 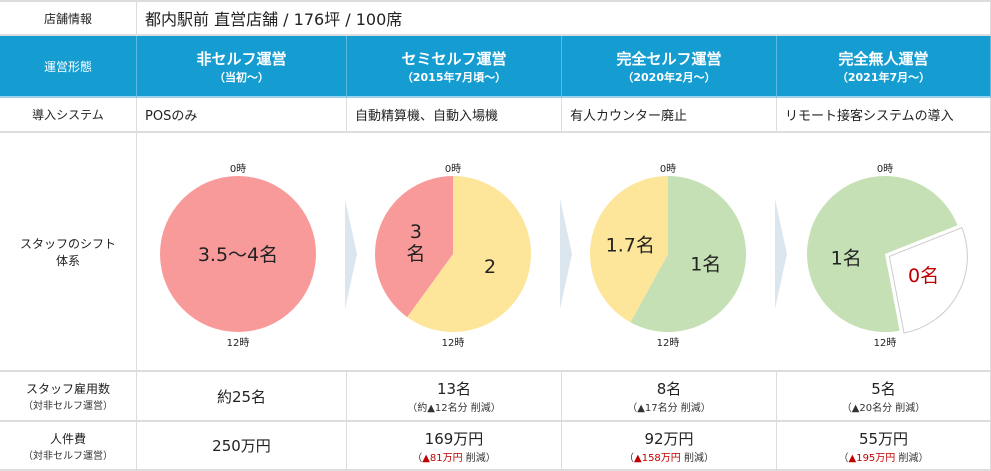 I want to click on header-col-2: セミセルフ運営 （2015年7月頃～）, so click(x=454, y=67).